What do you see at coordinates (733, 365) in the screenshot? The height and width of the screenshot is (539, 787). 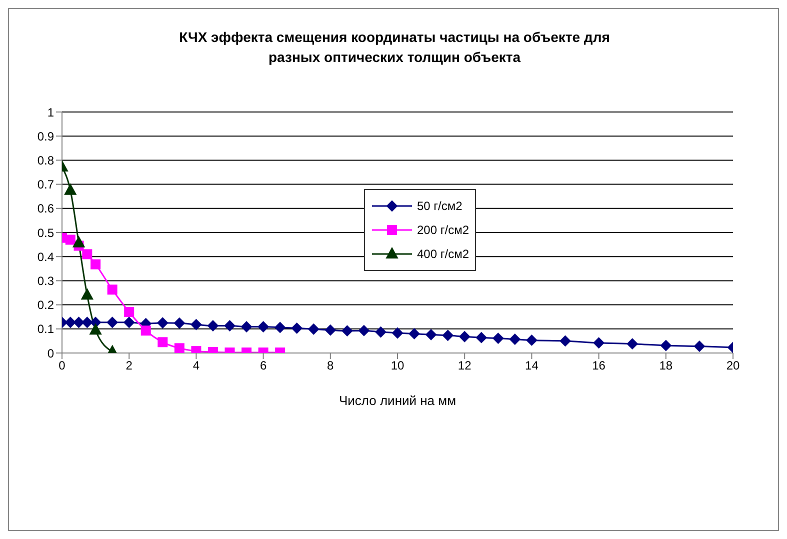 I see `x-tick-label: 20` at bounding box center [733, 365].